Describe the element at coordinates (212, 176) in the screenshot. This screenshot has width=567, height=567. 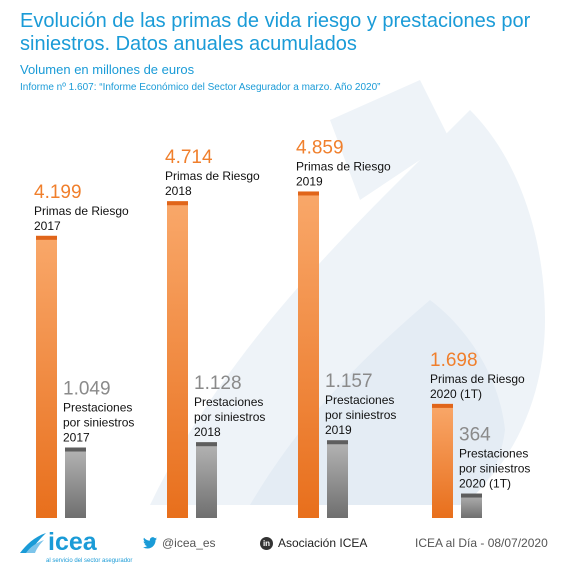
I see `primas-category-label-2018-0: Primas de Riesgo` at that location.